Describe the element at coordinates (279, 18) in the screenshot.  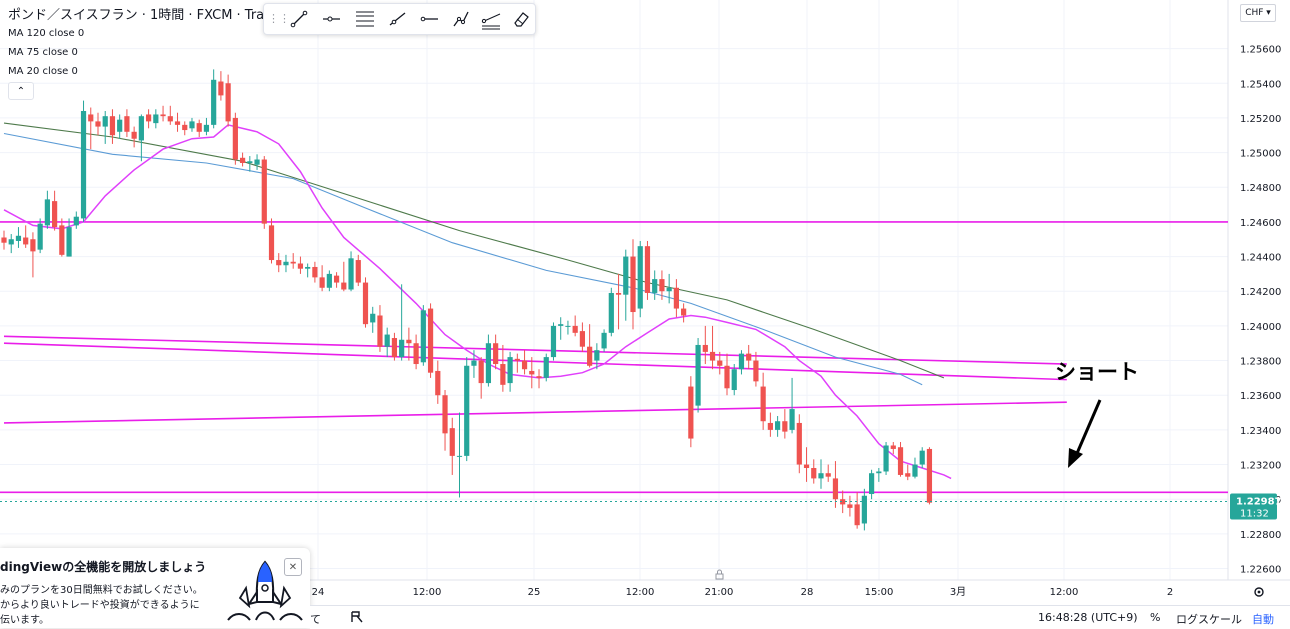
I see `drag-handle-icon: ⋮⋮` at that location.